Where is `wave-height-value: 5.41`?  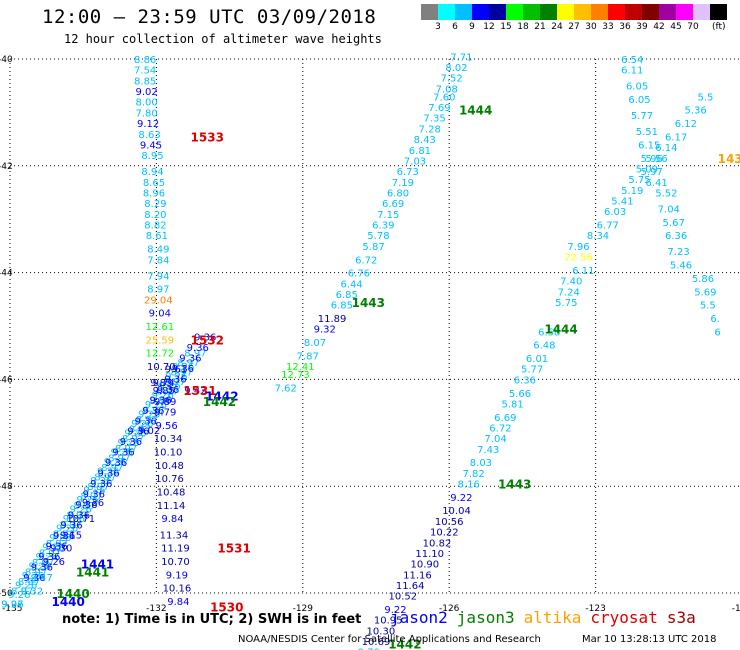
wave-height-value: 5.41 is located at coordinates (622, 202).